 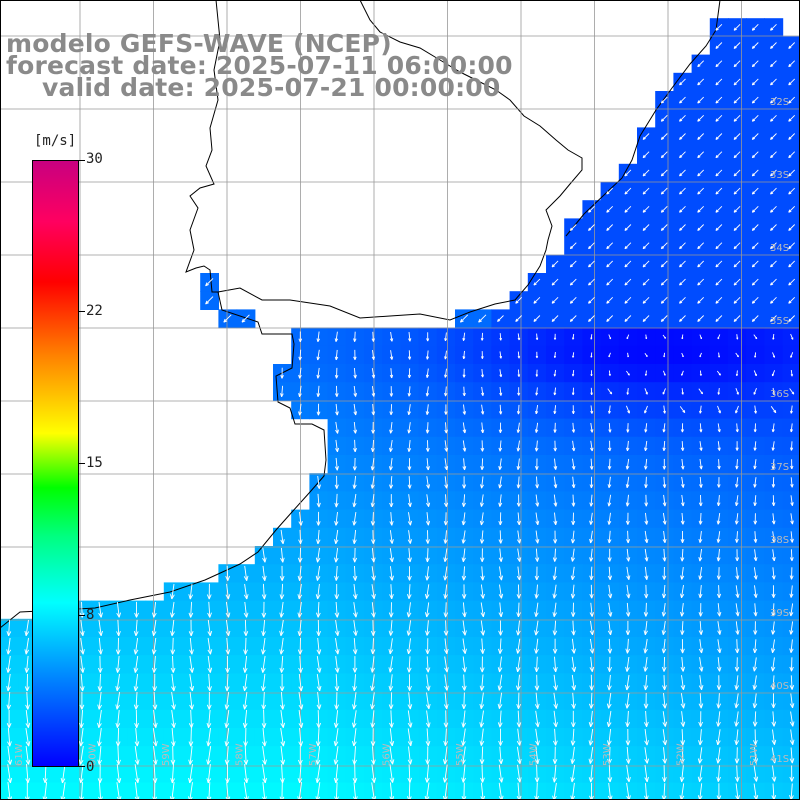 What do you see at coordinates (82, 160) in the screenshot?
I see `colorbar-tickmark` at bounding box center [82, 160].